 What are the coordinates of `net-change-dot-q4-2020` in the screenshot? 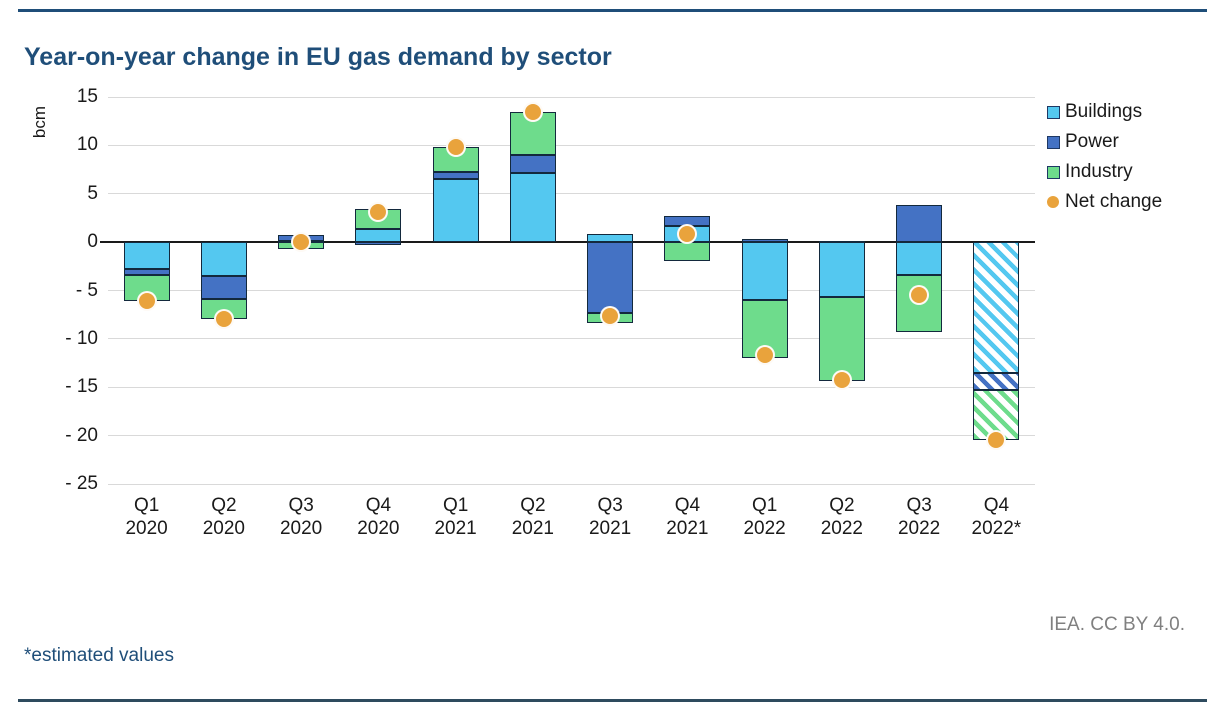 It's located at (378, 212).